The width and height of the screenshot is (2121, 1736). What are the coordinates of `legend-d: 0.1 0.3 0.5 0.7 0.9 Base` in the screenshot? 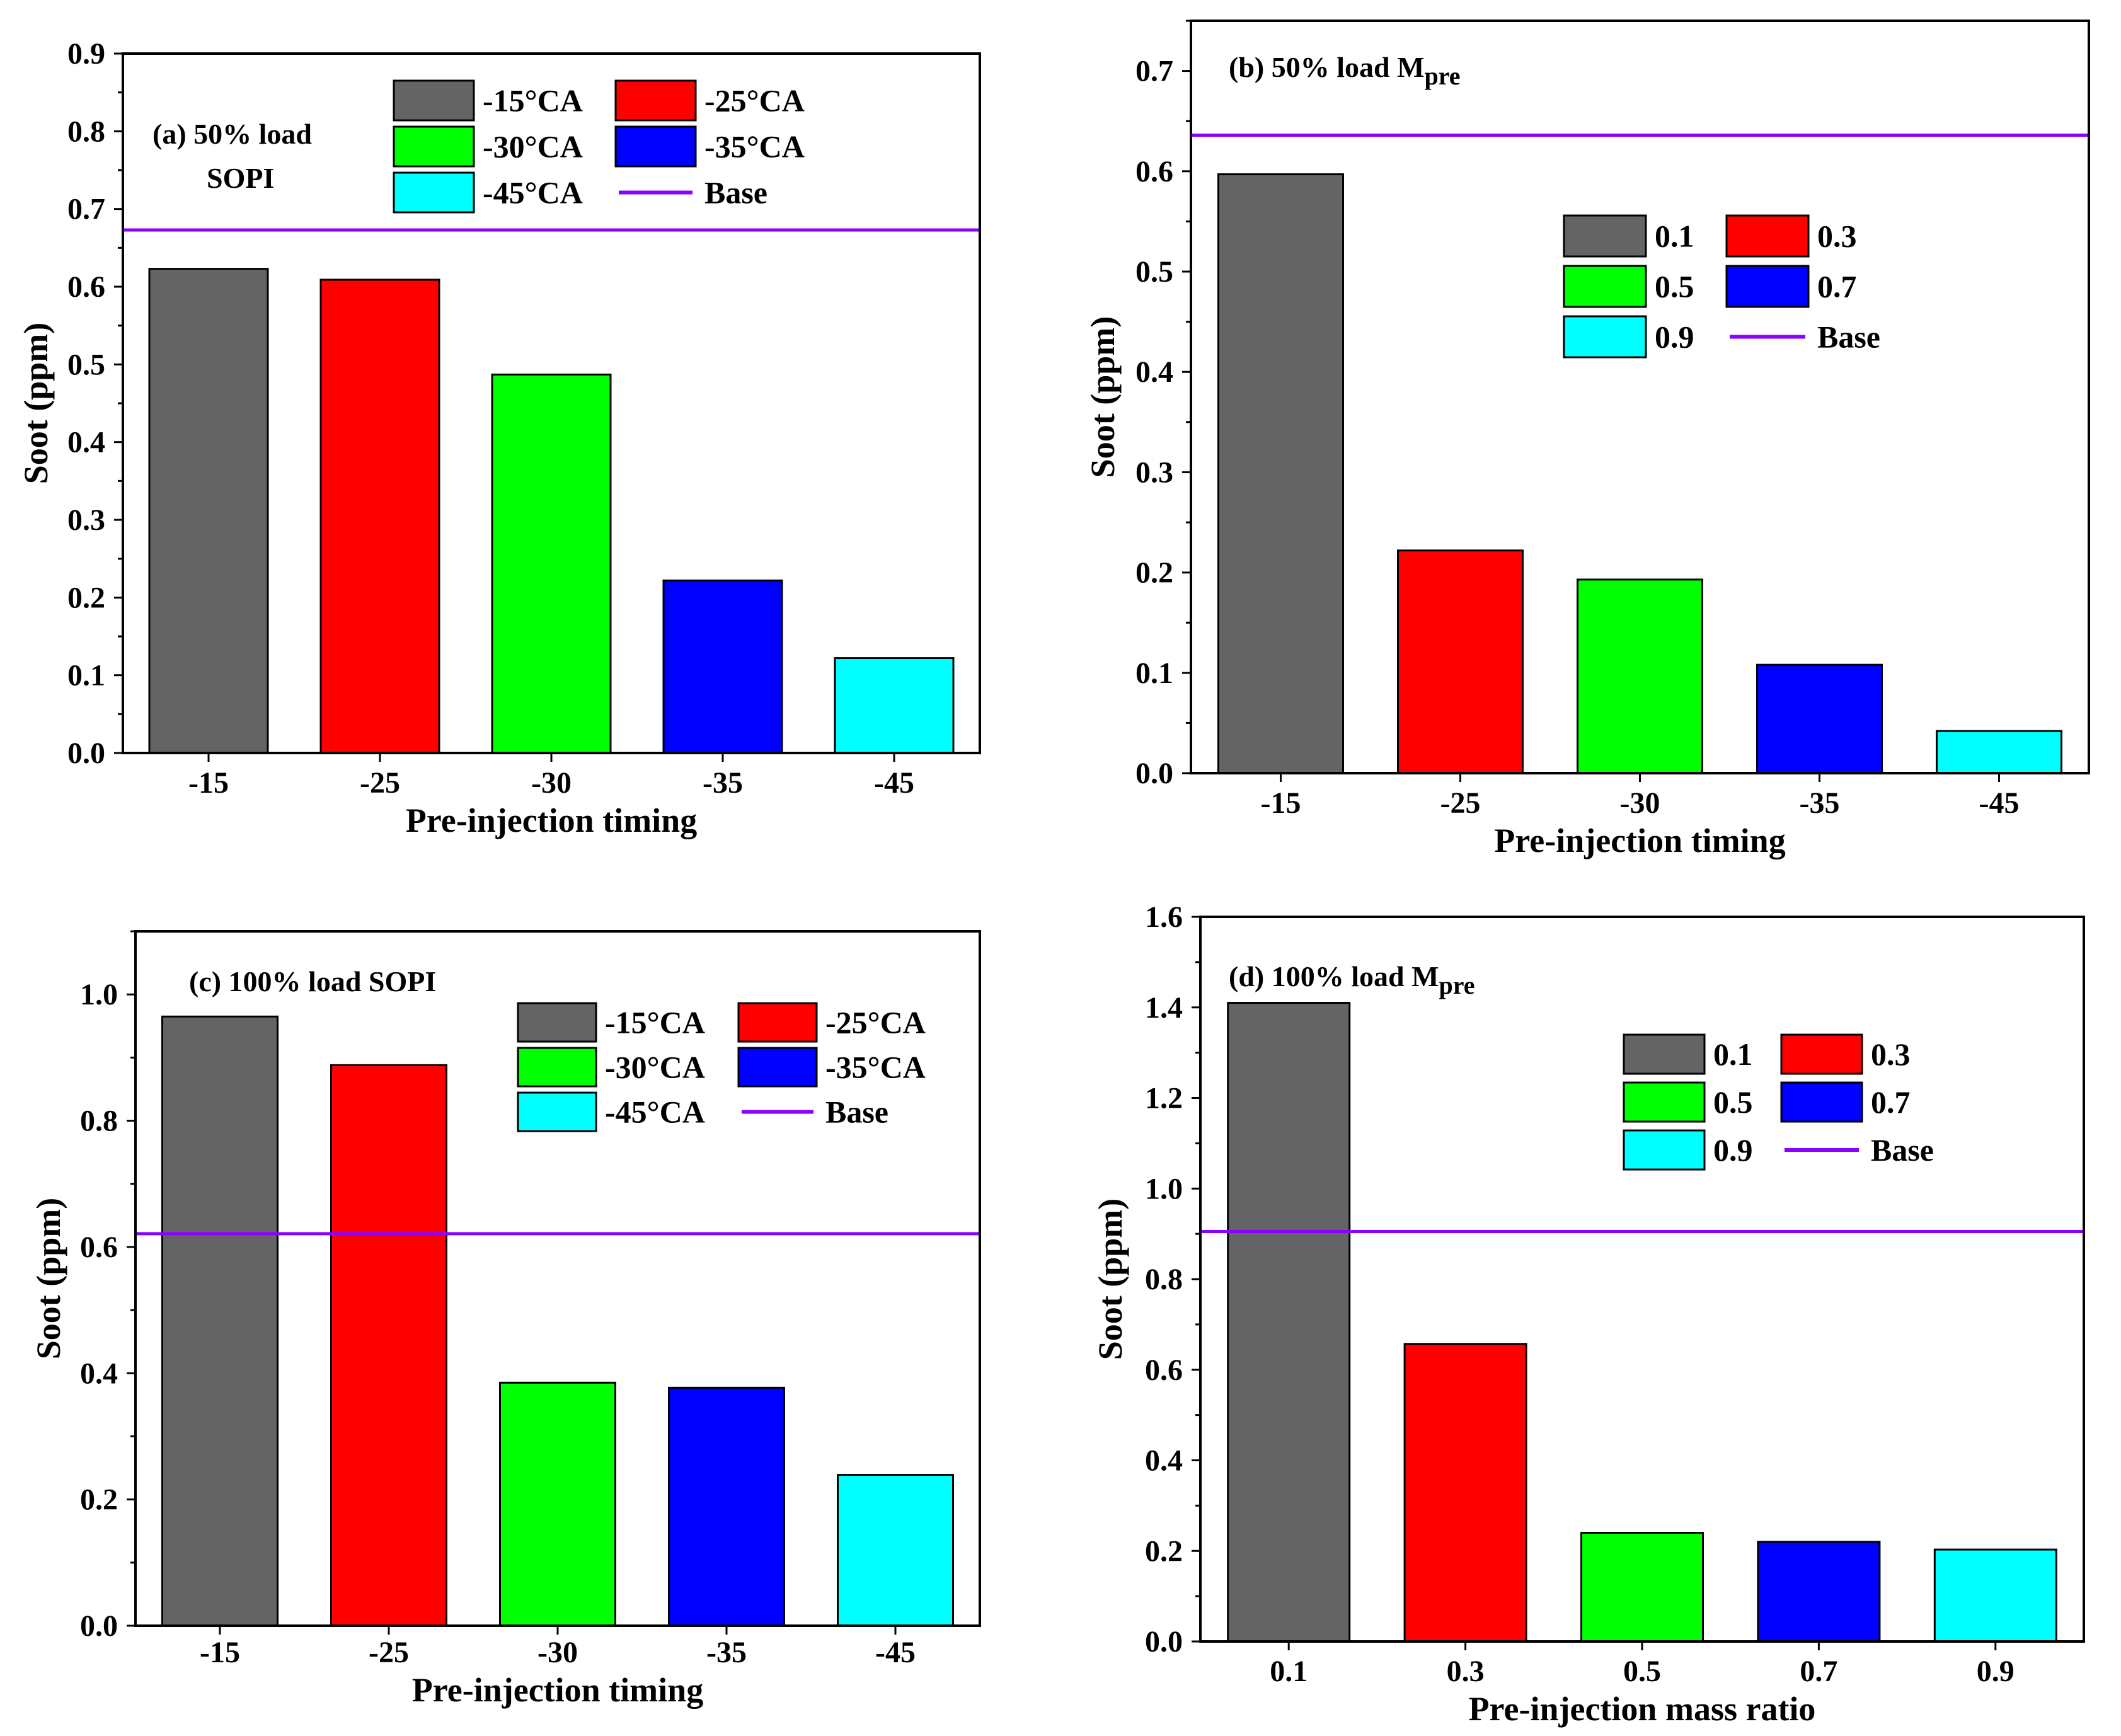 It's located at (1778, 1102).